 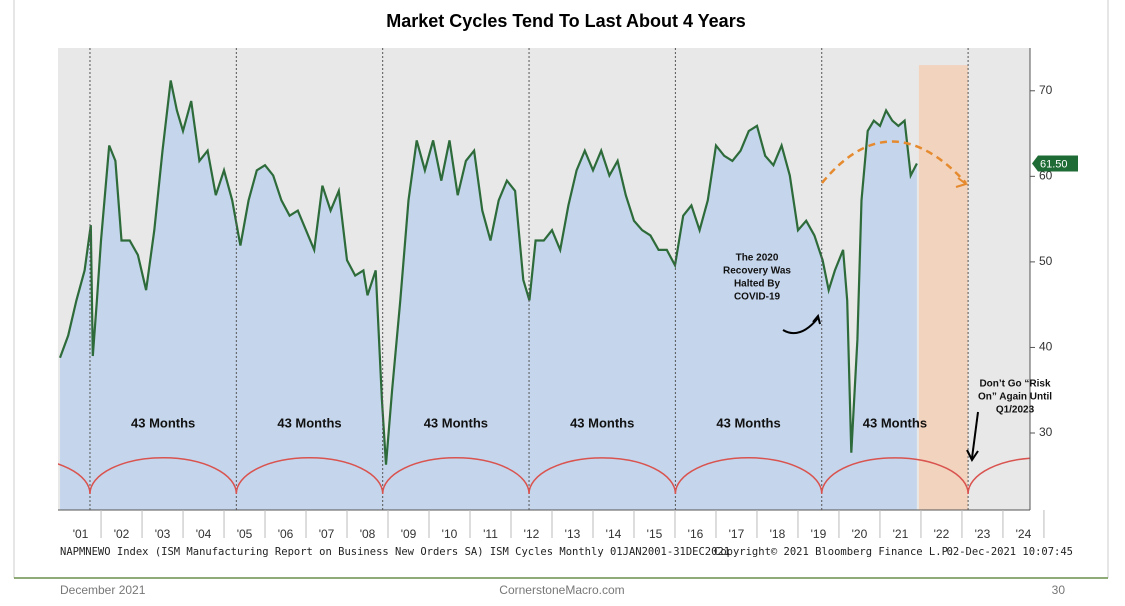 What do you see at coordinates (1015, 410) in the screenshot?
I see `annotation: Q1/2023` at bounding box center [1015, 410].